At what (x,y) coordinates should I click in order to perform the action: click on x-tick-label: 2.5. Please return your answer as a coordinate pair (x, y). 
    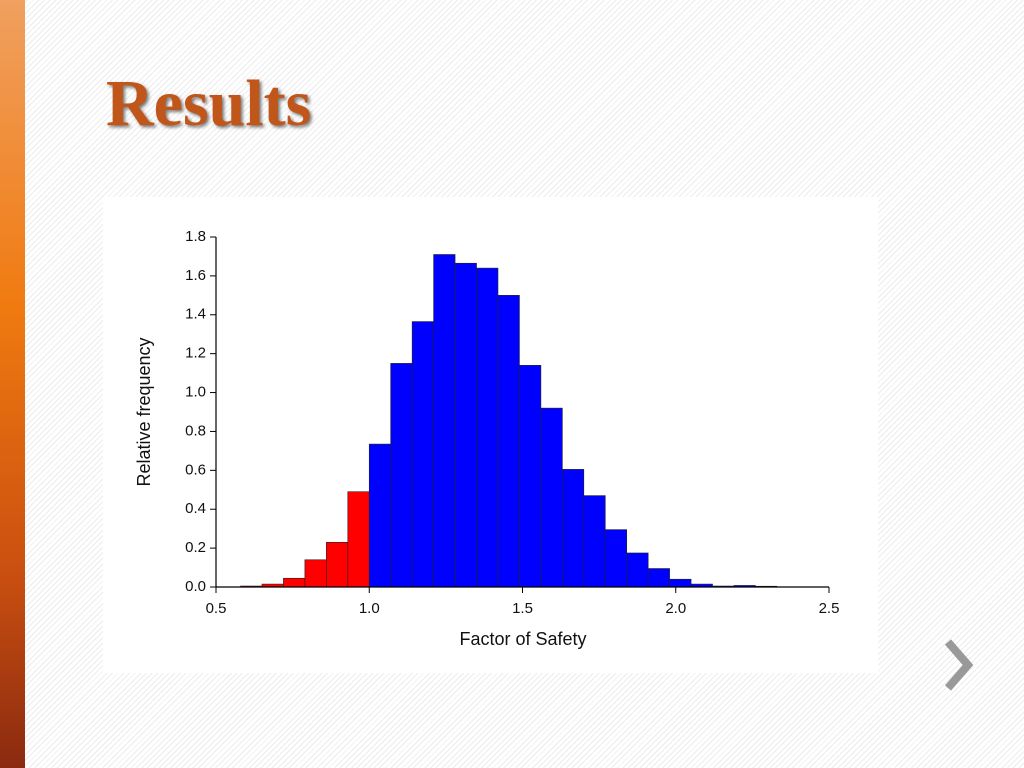
    Looking at the image, I should click on (829, 608).